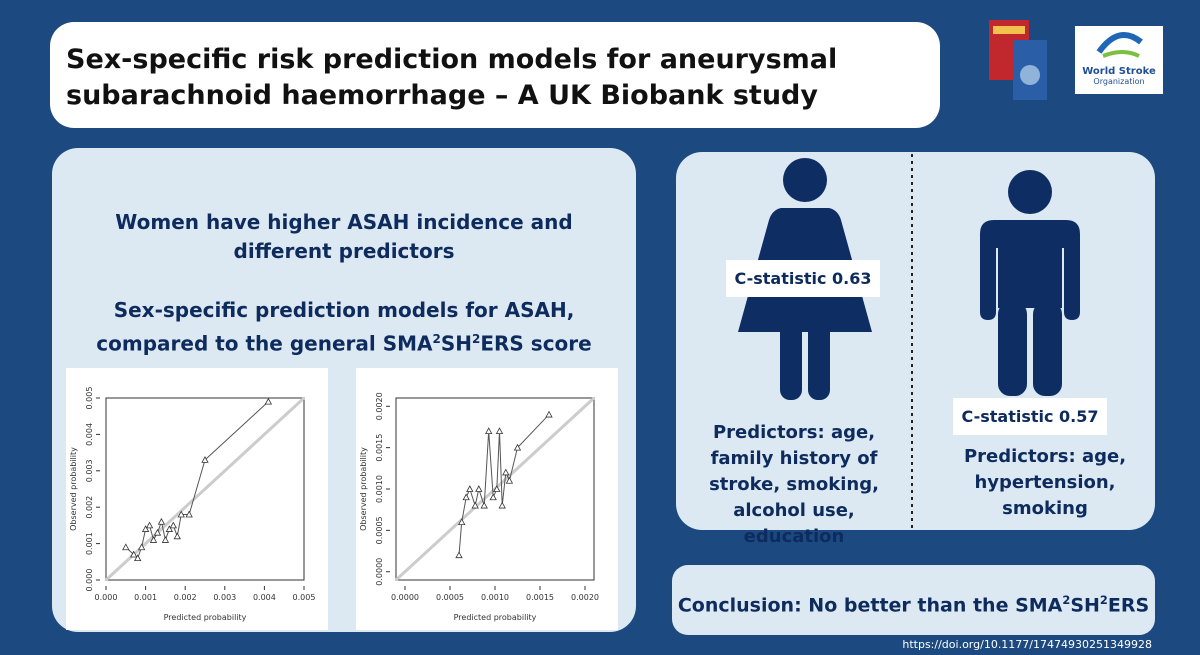 The width and height of the screenshot is (1200, 655). I want to click on y-tick-label: 0.003, so click(89, 470).